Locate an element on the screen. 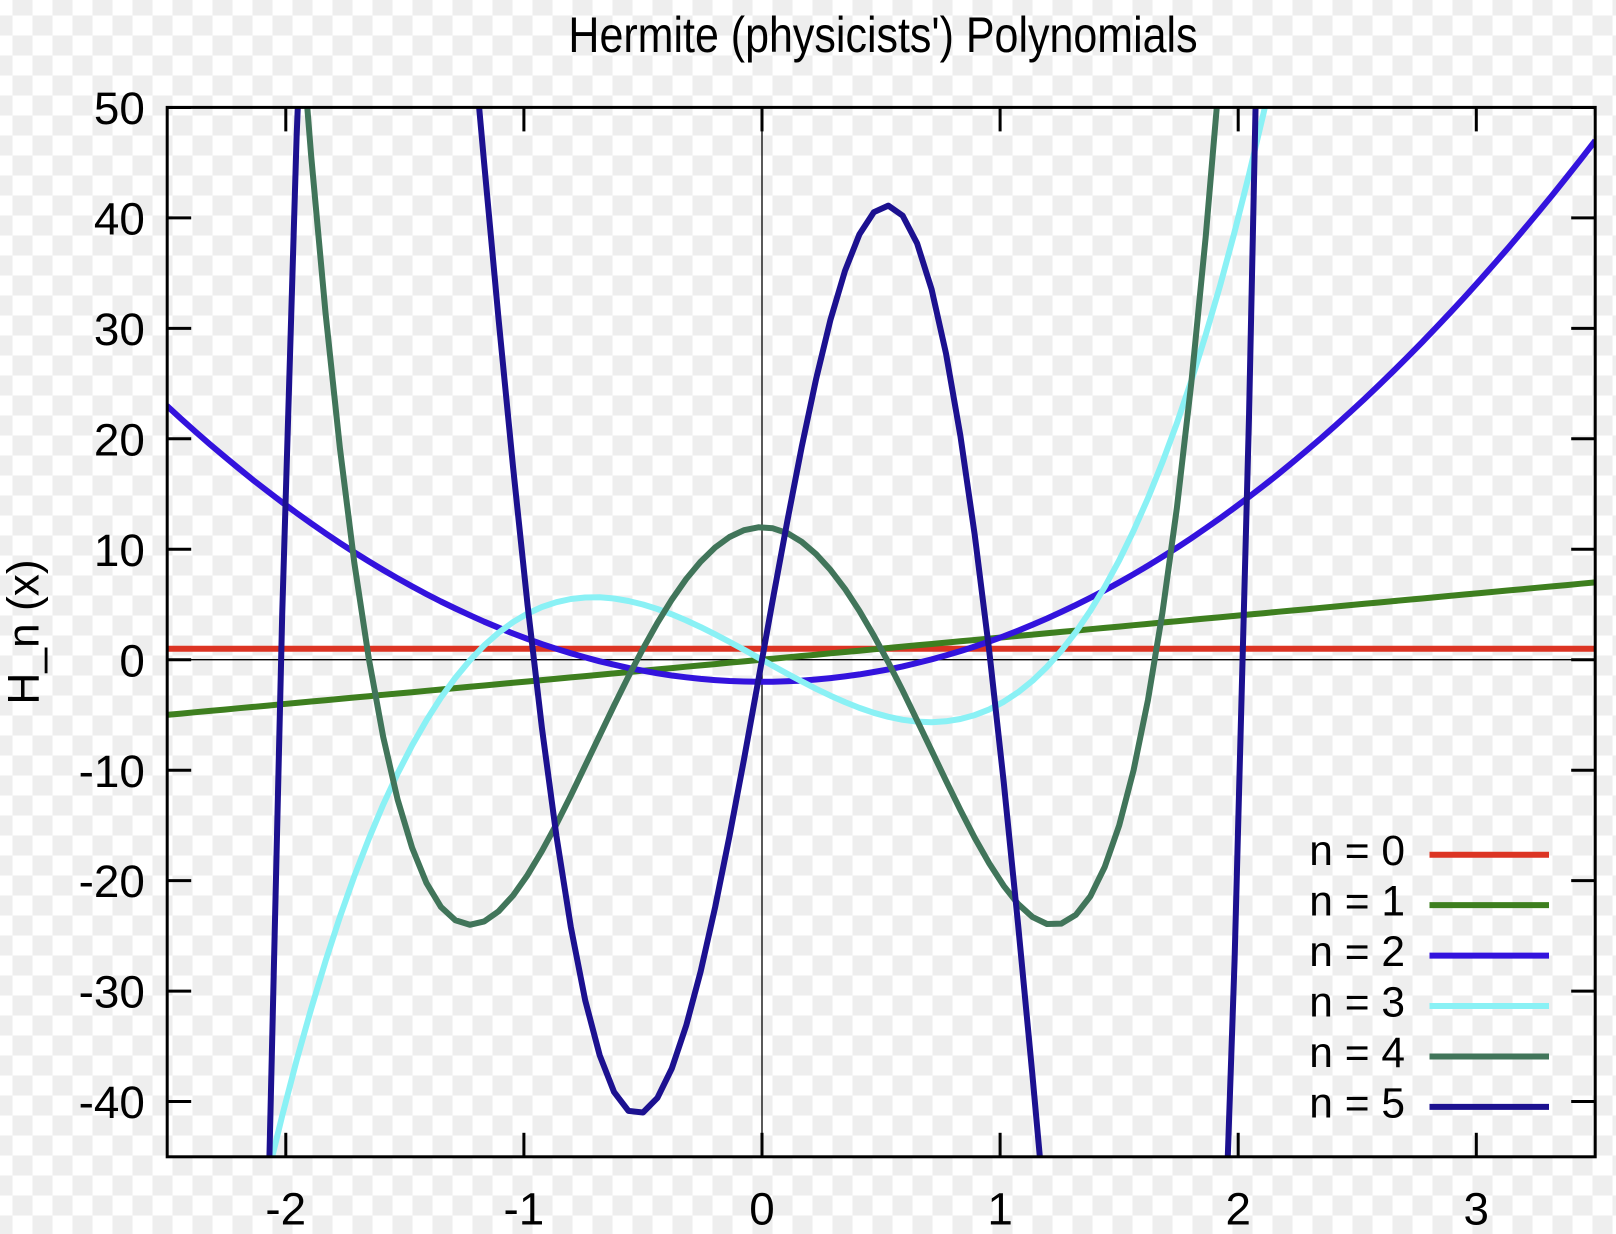 The width and height of the screenshot is (1616, 1234). svg-text: 3 is located at coordinates (1476, 1209).